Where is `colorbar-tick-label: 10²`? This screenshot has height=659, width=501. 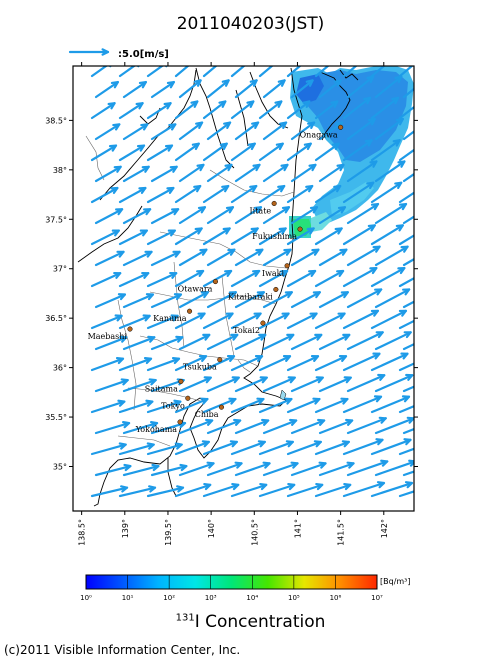 colorbar-tick-label: 10² is located at coordinates (169, 598).